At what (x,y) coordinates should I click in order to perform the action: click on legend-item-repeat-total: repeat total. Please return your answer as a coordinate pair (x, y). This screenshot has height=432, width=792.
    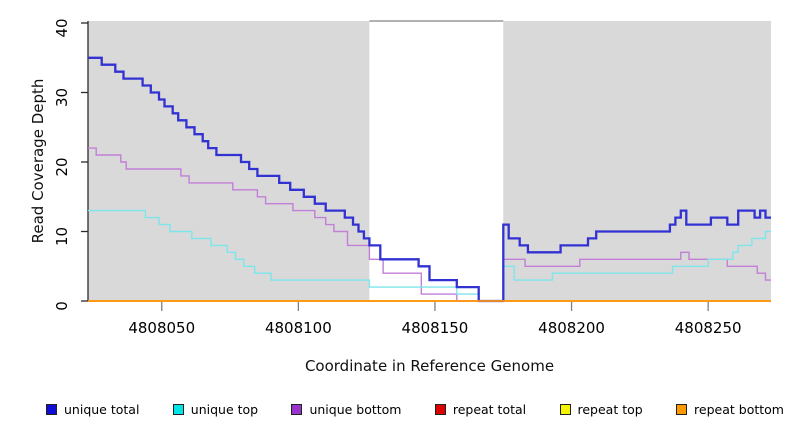
    Looking at the image, I should click on (480, 409).